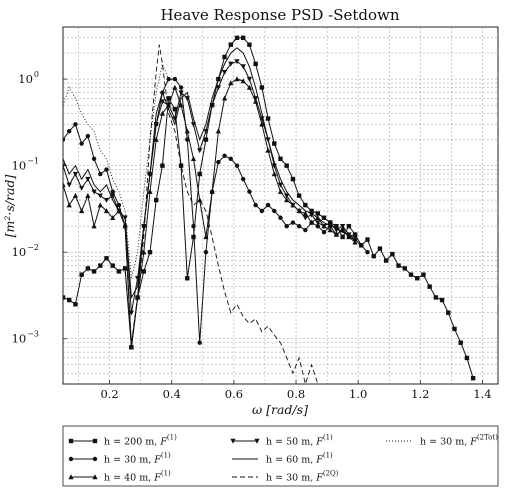  I want to click on x-axis-label: ω [rad/s], so click(280, 409).